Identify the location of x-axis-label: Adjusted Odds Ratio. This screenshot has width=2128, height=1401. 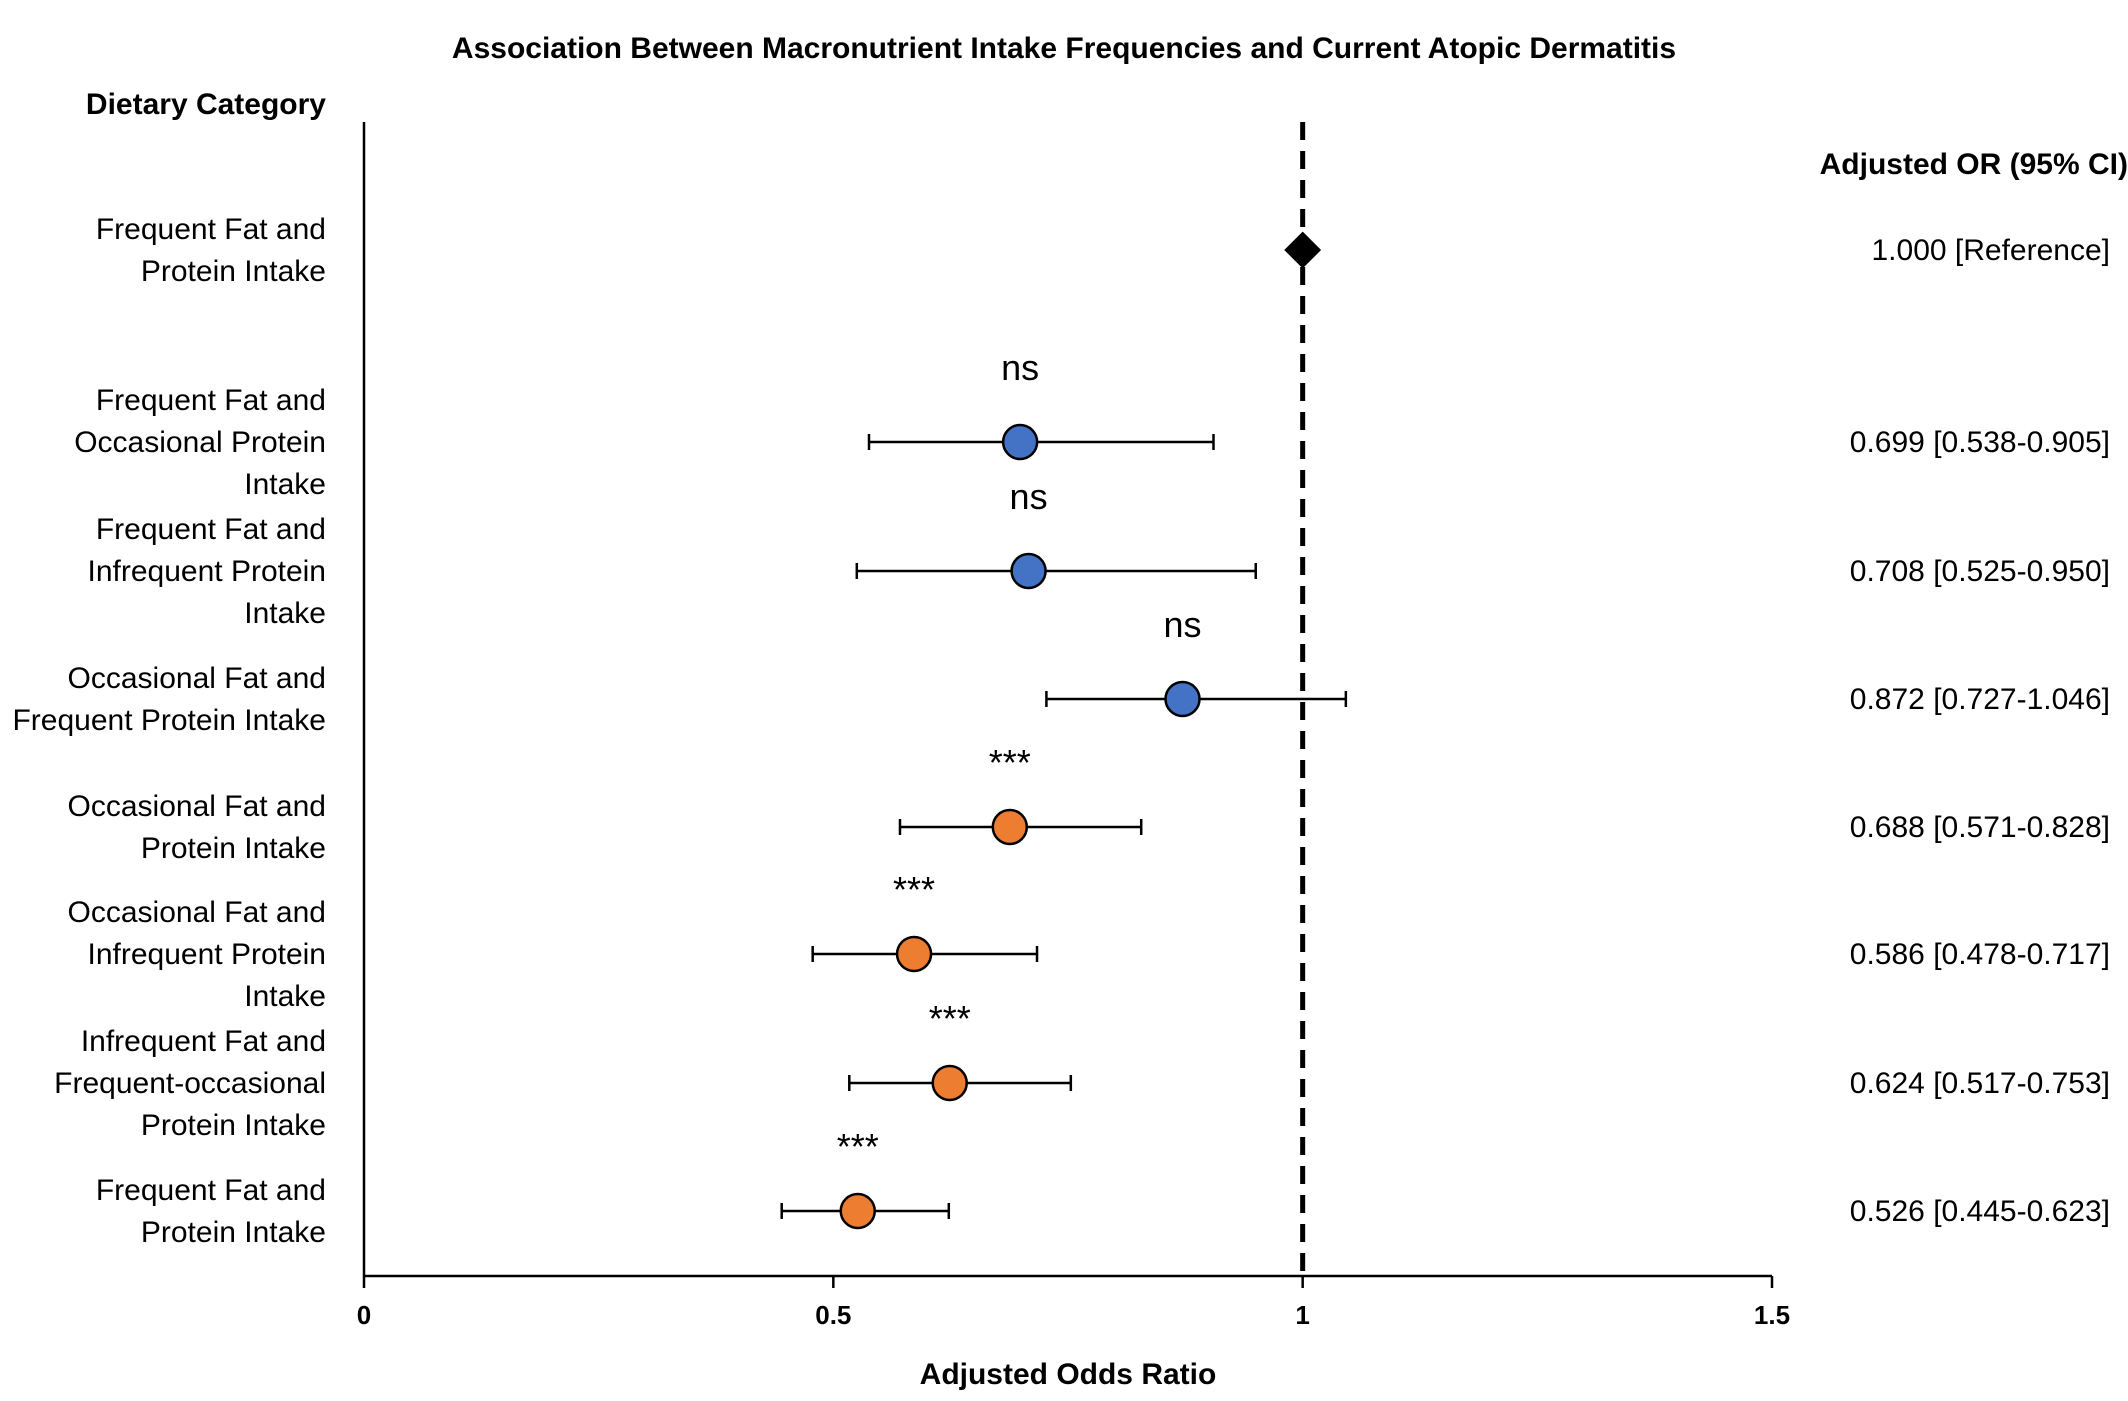
(1068, 1374).